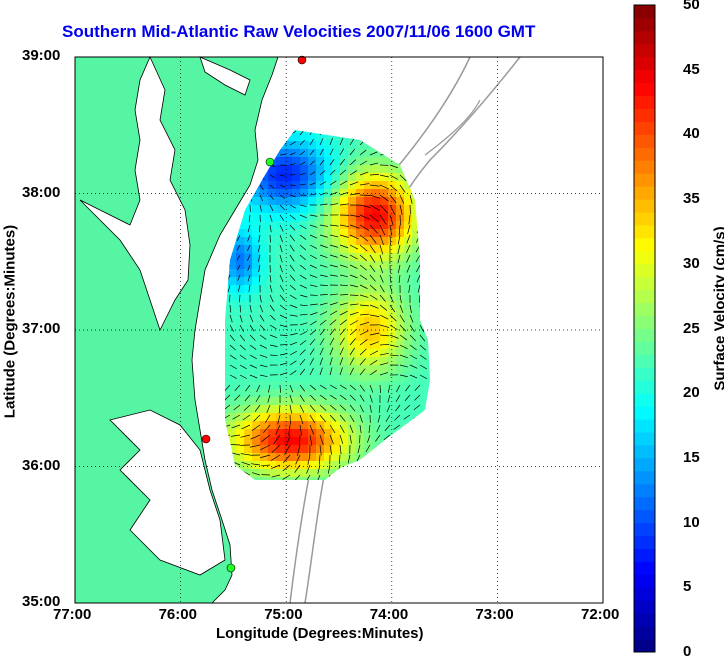 This screenshot has width=724, height=660. What do you see at coordinates (41, 192) in the screenshot?
I see `y-tick-label: 38:00` at bounding box center [41, 192].